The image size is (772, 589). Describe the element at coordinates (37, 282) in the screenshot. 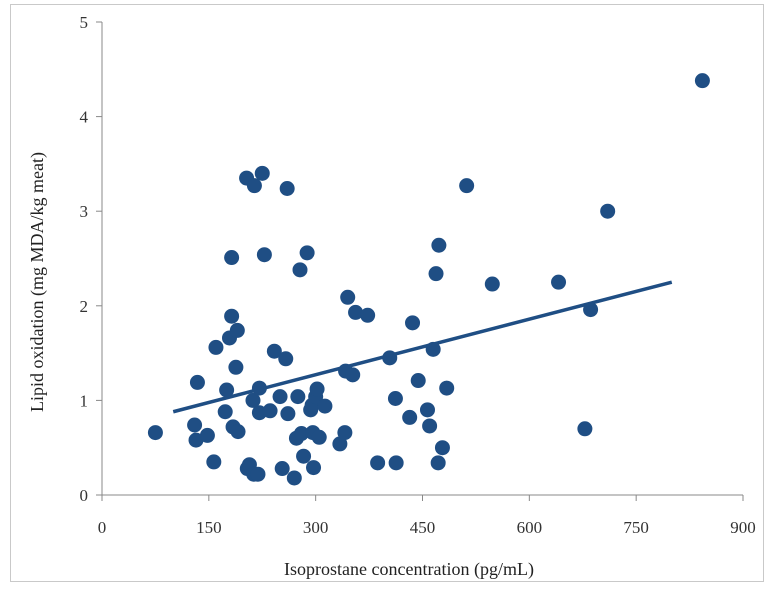

I see `y-axis-title: Lipid oxidation (mg MDA/kg meat)` at that location.